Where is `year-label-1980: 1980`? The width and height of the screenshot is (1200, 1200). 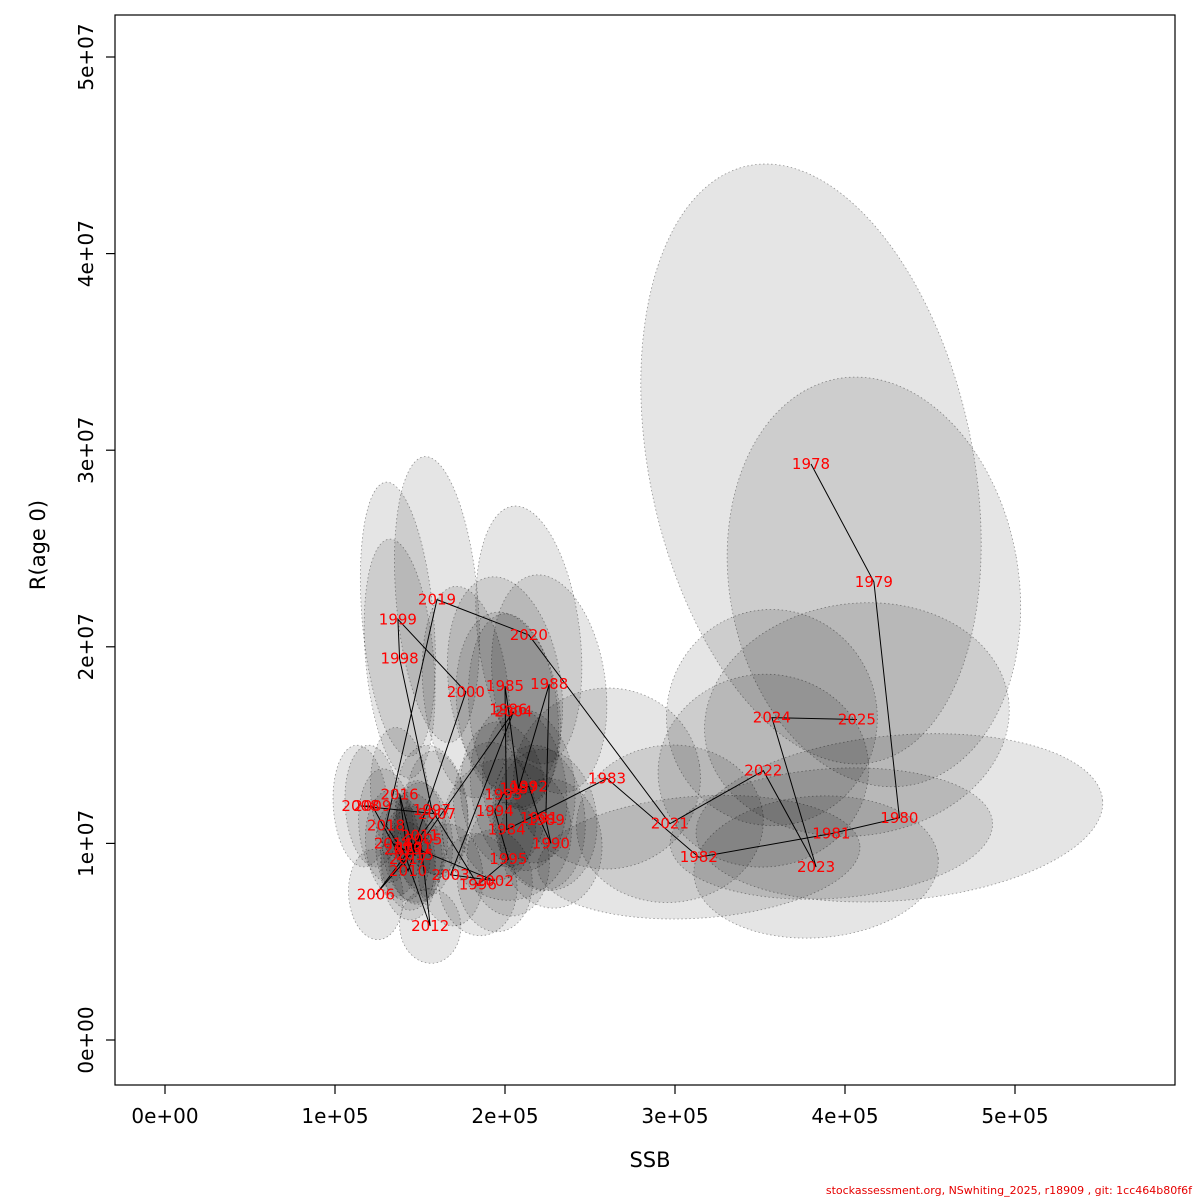 year-label-1980: 1980 is located at coordinates (899, 818).